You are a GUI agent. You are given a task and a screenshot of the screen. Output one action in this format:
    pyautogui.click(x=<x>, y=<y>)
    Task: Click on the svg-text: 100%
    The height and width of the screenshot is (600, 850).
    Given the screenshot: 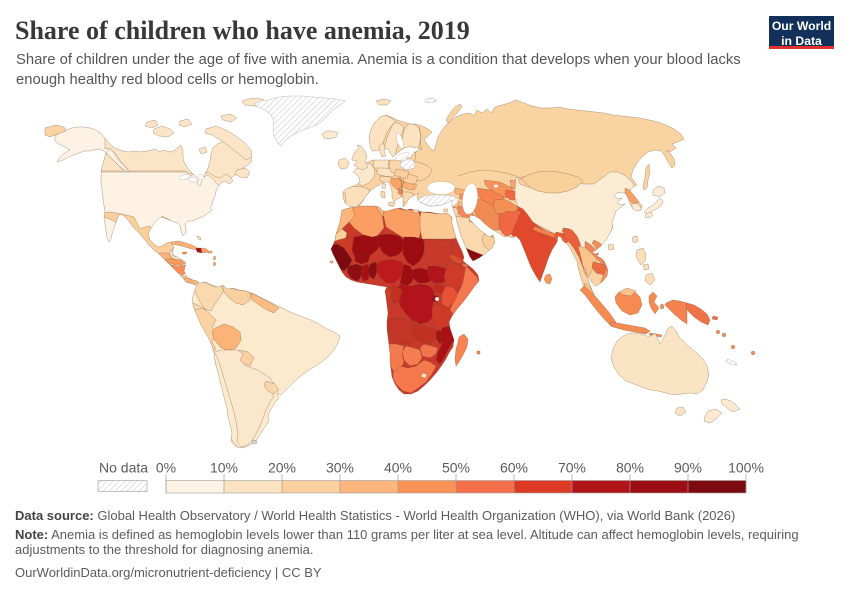 What is the action you would take?
    pyautogui.click(x=746, y=468)
    